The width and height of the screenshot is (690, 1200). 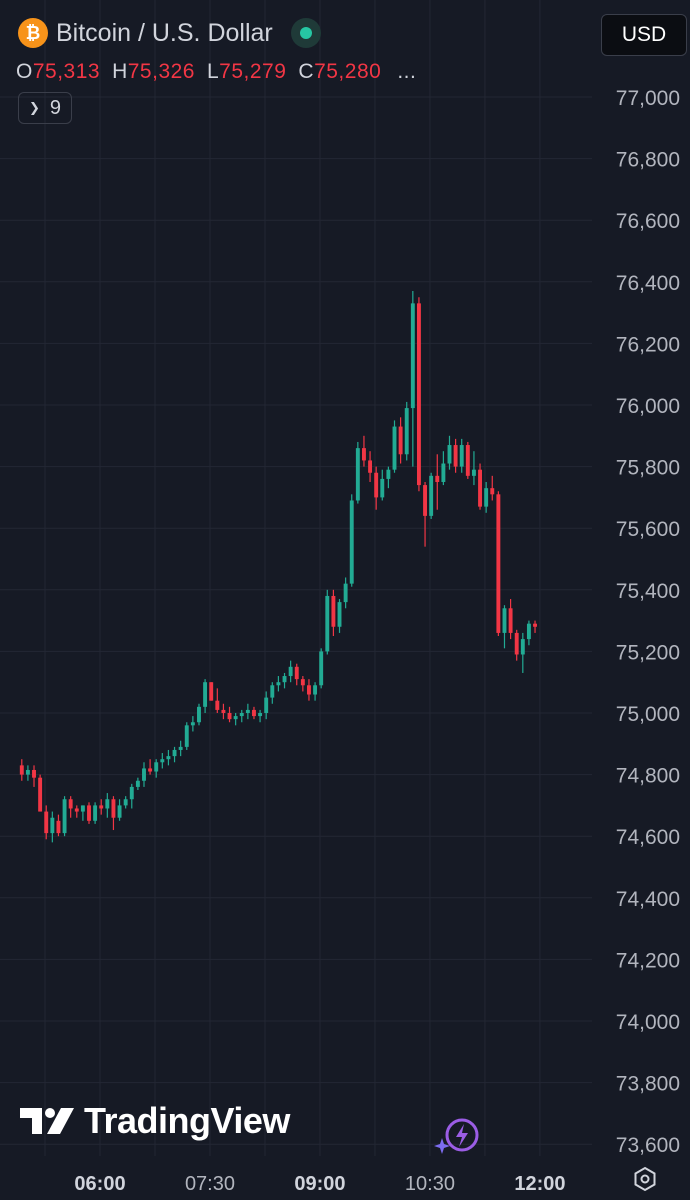 I want to click on indicators-toggle-button: ❯ 9, so click(x=45, y=108).